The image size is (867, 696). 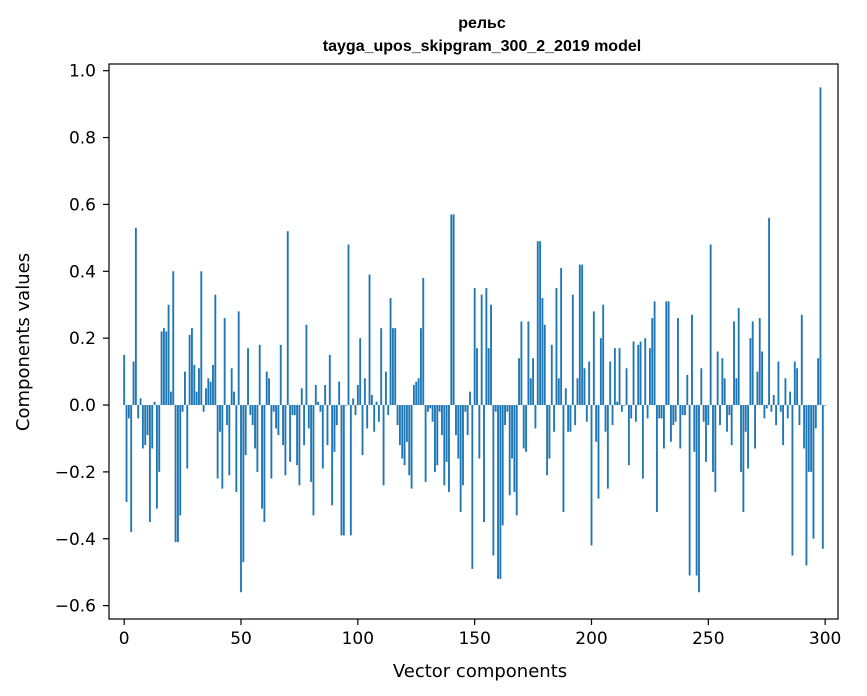 I want to click on y-tick-label: 0.8, so click(x=82, y=139).